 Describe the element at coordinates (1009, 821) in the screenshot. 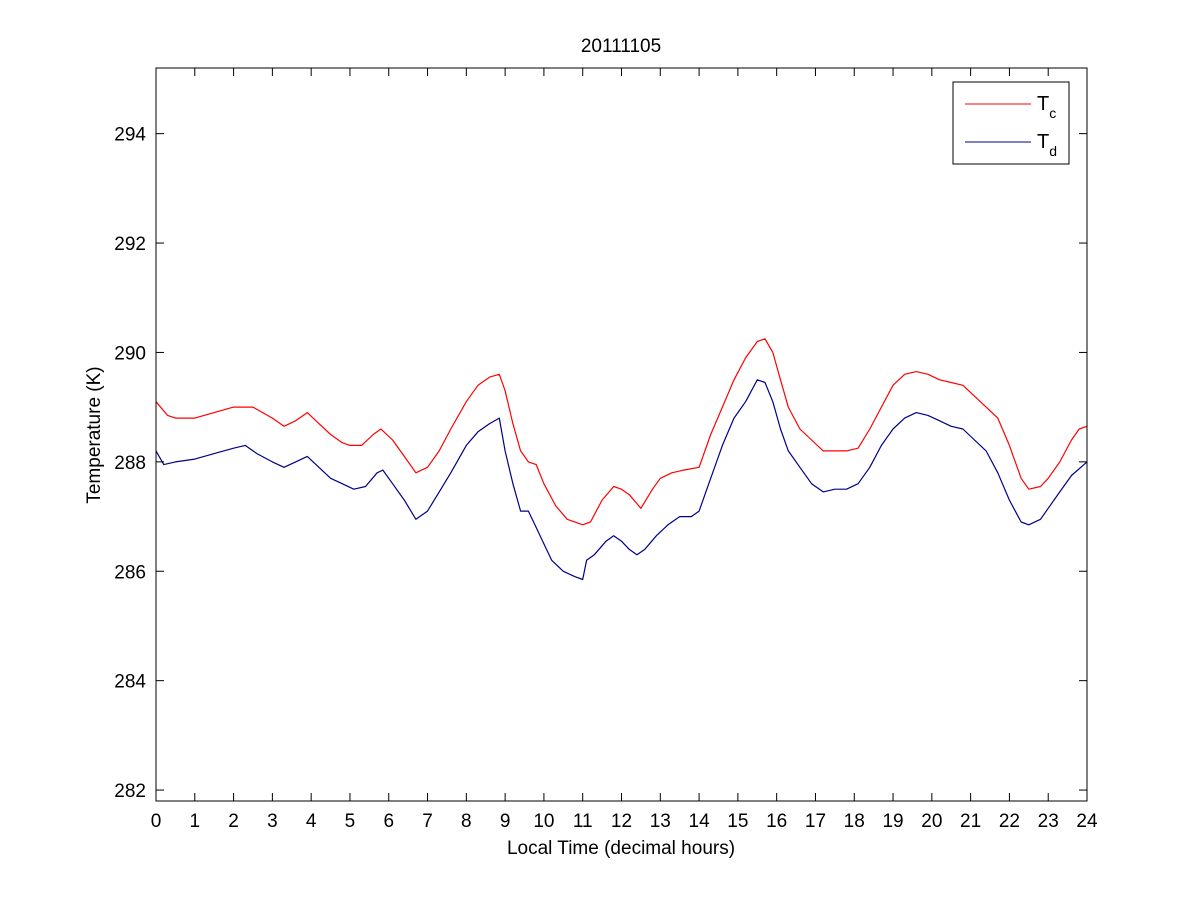

I see `x-tick-label: 22` at that location.